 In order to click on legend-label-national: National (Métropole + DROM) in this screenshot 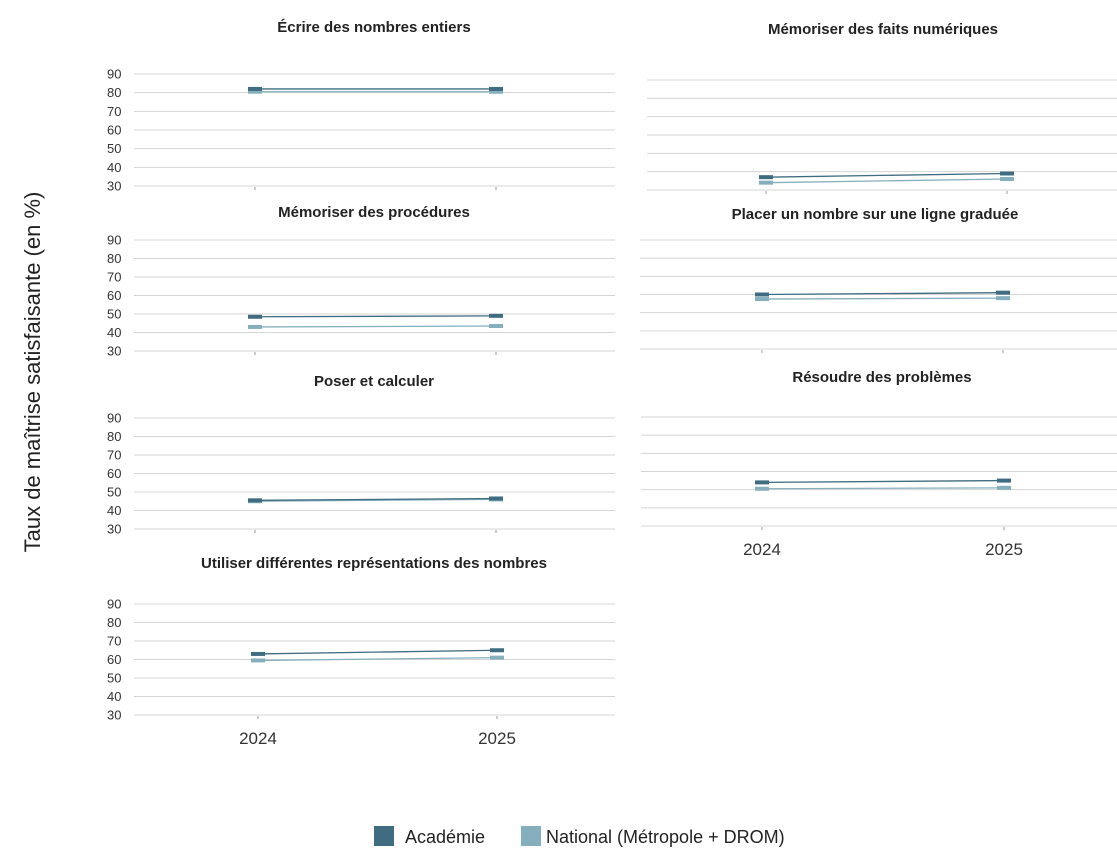, I will do `click(665, 837)`.